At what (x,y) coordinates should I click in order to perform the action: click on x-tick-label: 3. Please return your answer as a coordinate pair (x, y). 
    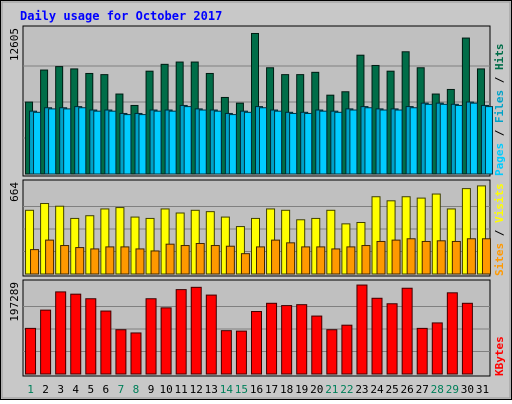
    Looking at the image, I should click on (60, 389).